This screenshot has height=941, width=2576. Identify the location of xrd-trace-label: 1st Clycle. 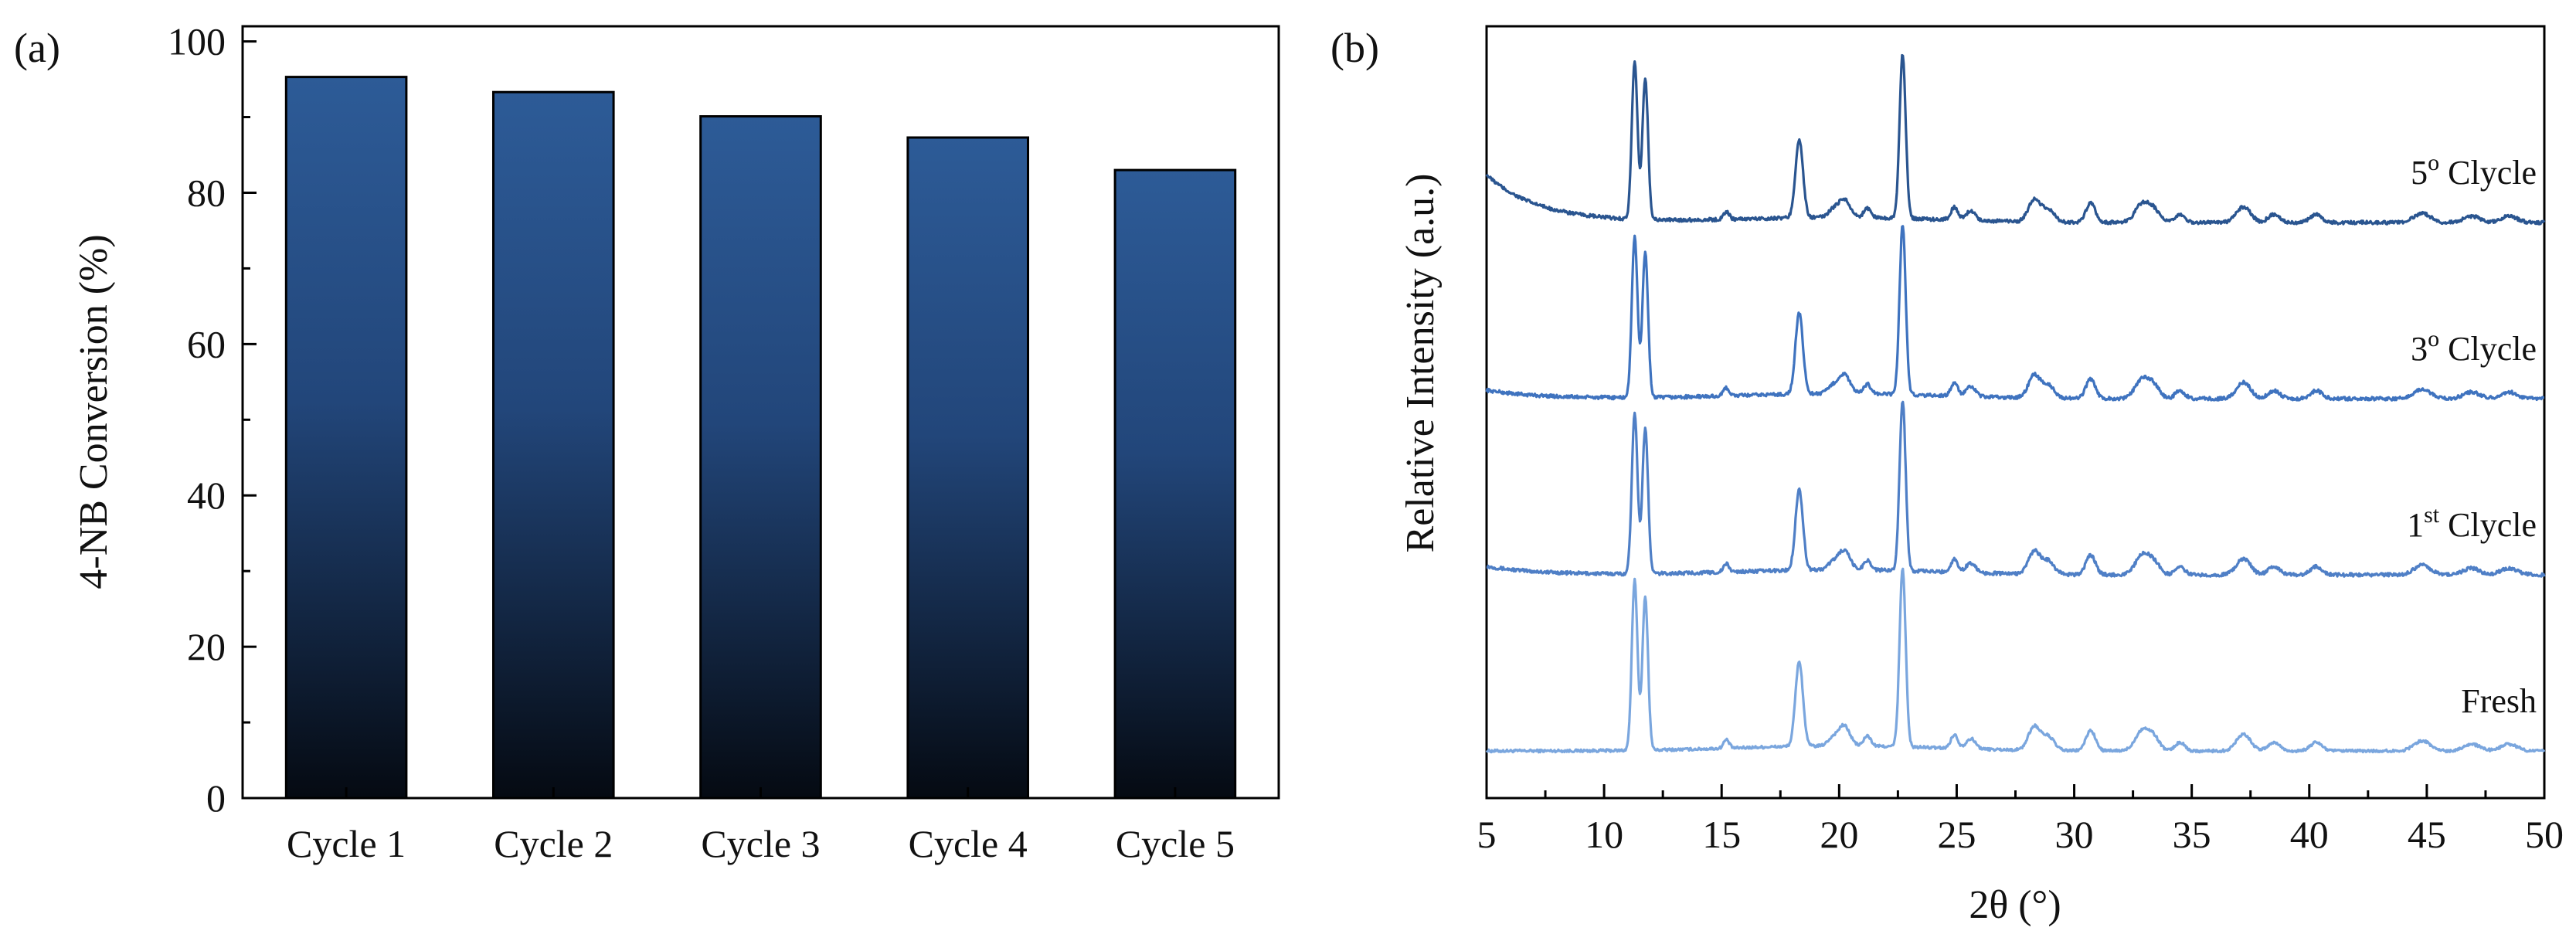
(2472, 523).